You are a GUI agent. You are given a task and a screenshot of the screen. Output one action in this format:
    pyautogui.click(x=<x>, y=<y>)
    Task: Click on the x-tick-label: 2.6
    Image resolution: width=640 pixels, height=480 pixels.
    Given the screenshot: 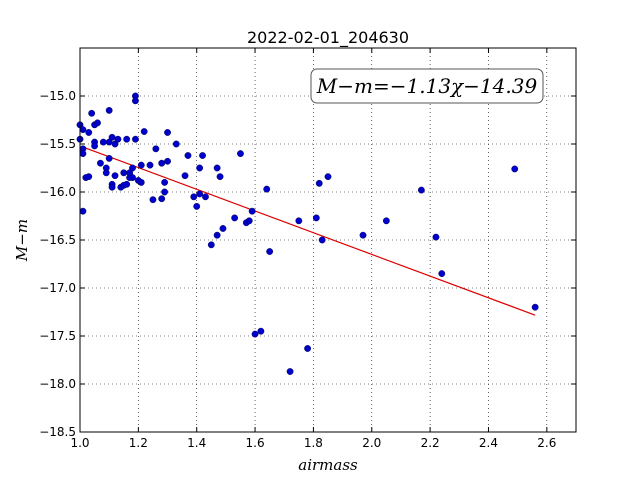 What is the action you would take?
    pyautogui.click(x=546, y=443)
    